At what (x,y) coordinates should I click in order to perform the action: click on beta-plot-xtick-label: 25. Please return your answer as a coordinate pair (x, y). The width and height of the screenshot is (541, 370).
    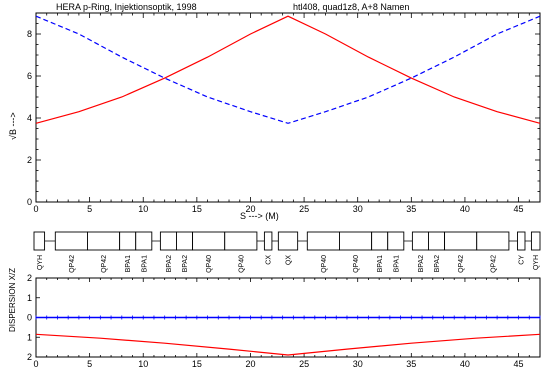
    Looking at the image, I should click on (304, 209).